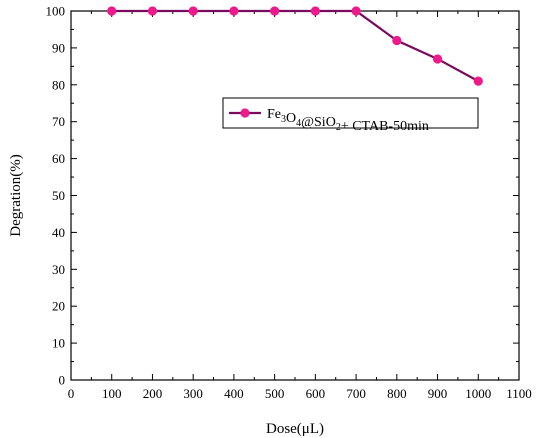 The image size is (539, 438). I want to click on y-tick-label: 100, so click(56, 11).